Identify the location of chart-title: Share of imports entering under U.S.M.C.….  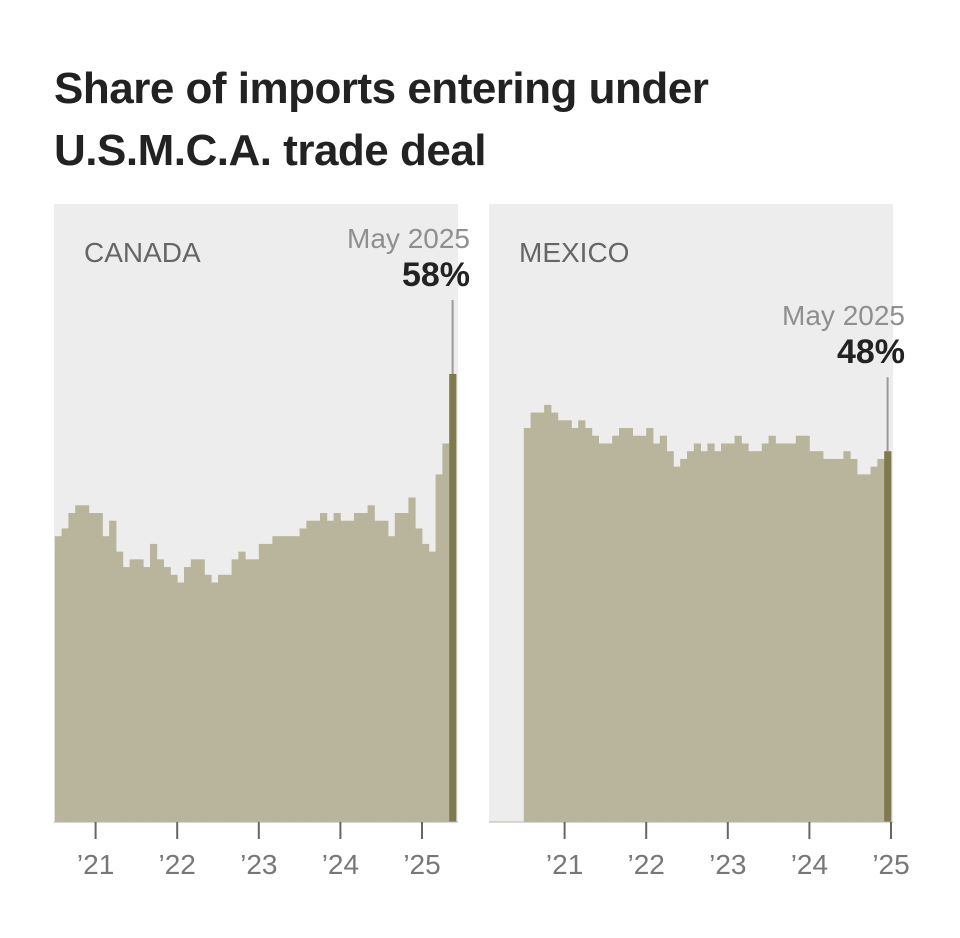
(381, 119).